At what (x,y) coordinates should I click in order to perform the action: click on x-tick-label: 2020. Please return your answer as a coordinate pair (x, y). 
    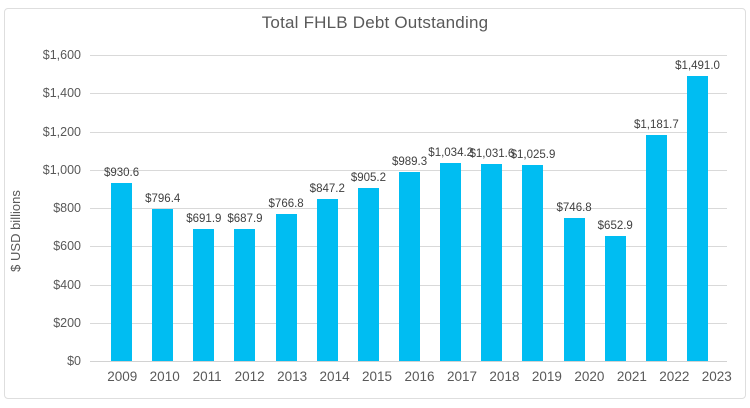
    Looking at the image, I should click on (589, 376).